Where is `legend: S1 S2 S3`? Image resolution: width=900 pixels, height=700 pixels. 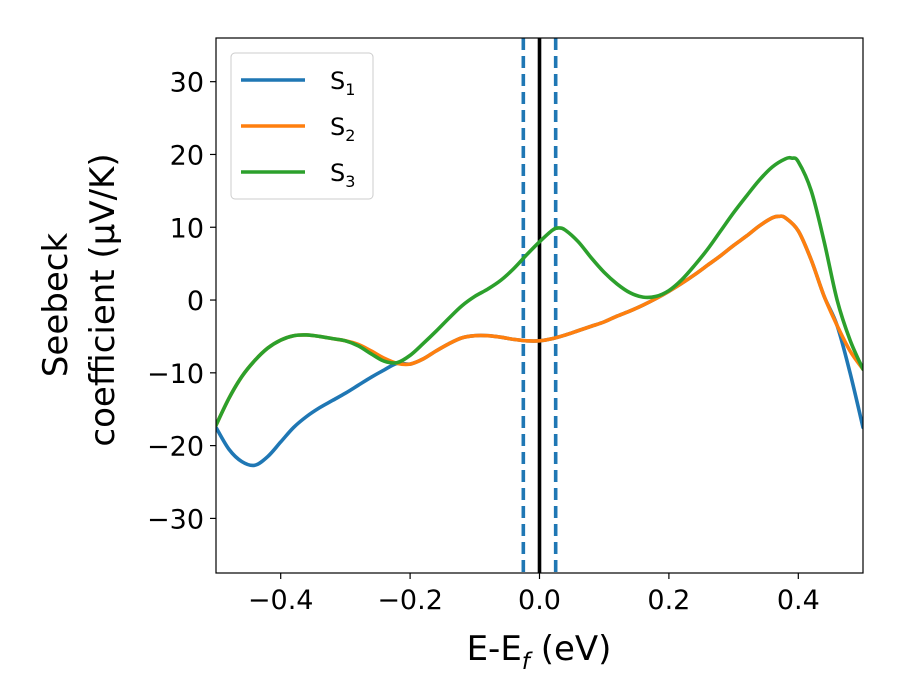
legend: S1 S2 S3 is located at coordinates (302, 126).